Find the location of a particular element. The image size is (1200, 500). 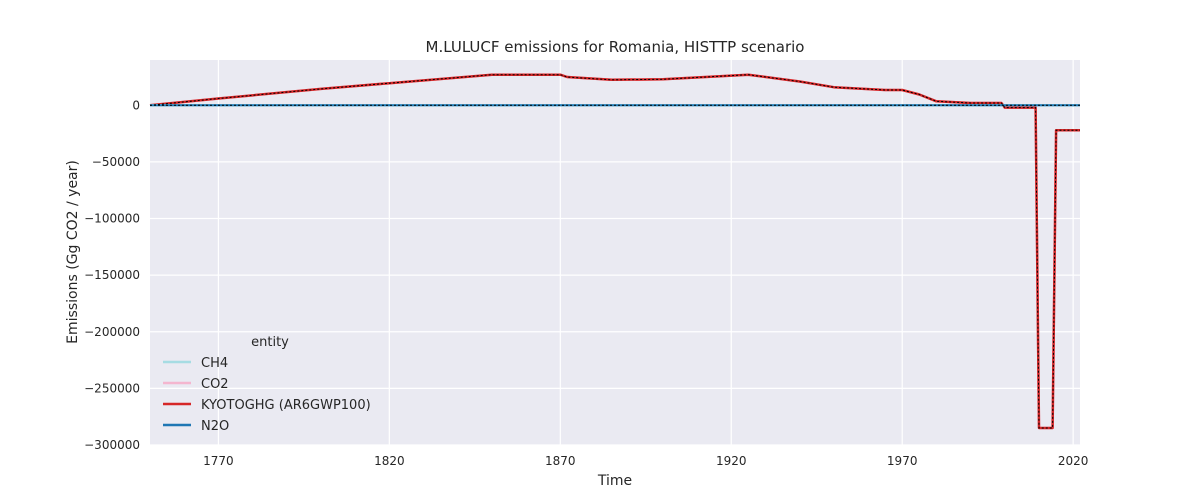

x-tick-label: 1870 is located at coordinates (560, 461).